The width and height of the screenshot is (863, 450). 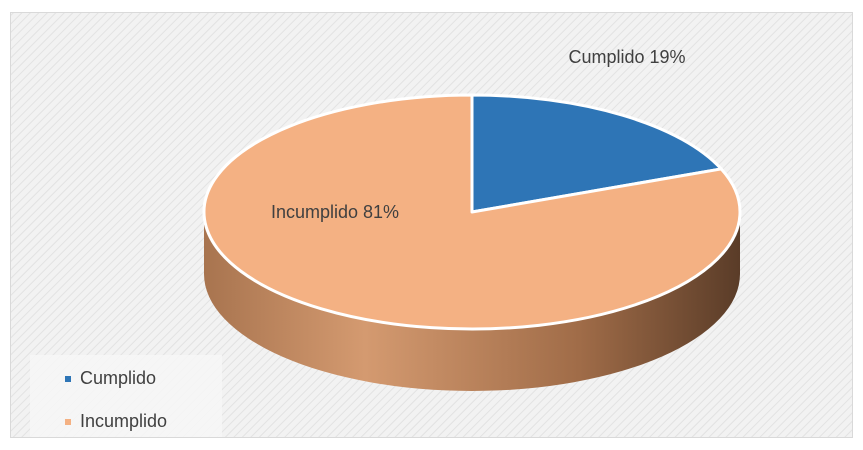 I want to click on legend-label: Incumplido, so click(x=123, y=421).